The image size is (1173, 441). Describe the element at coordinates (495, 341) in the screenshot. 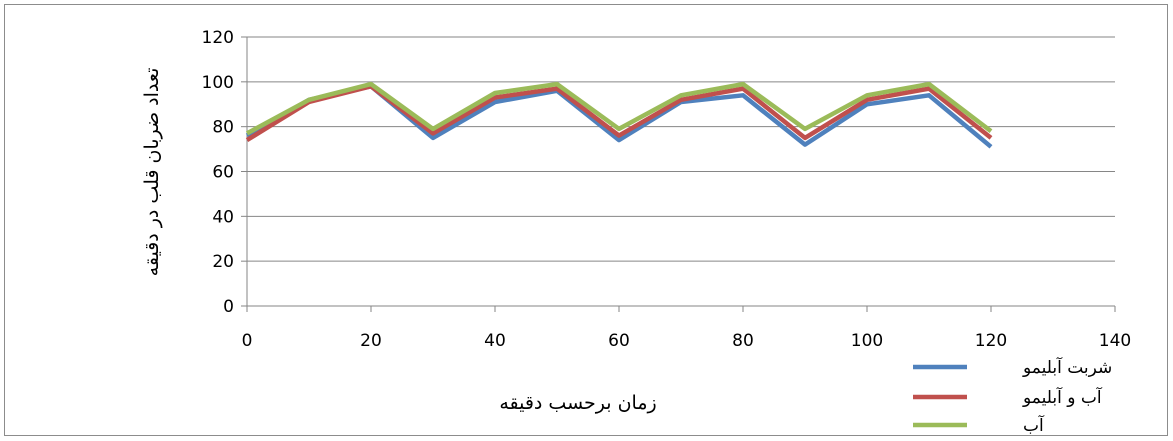

I see `x-tick-label-40: 40` at that location.